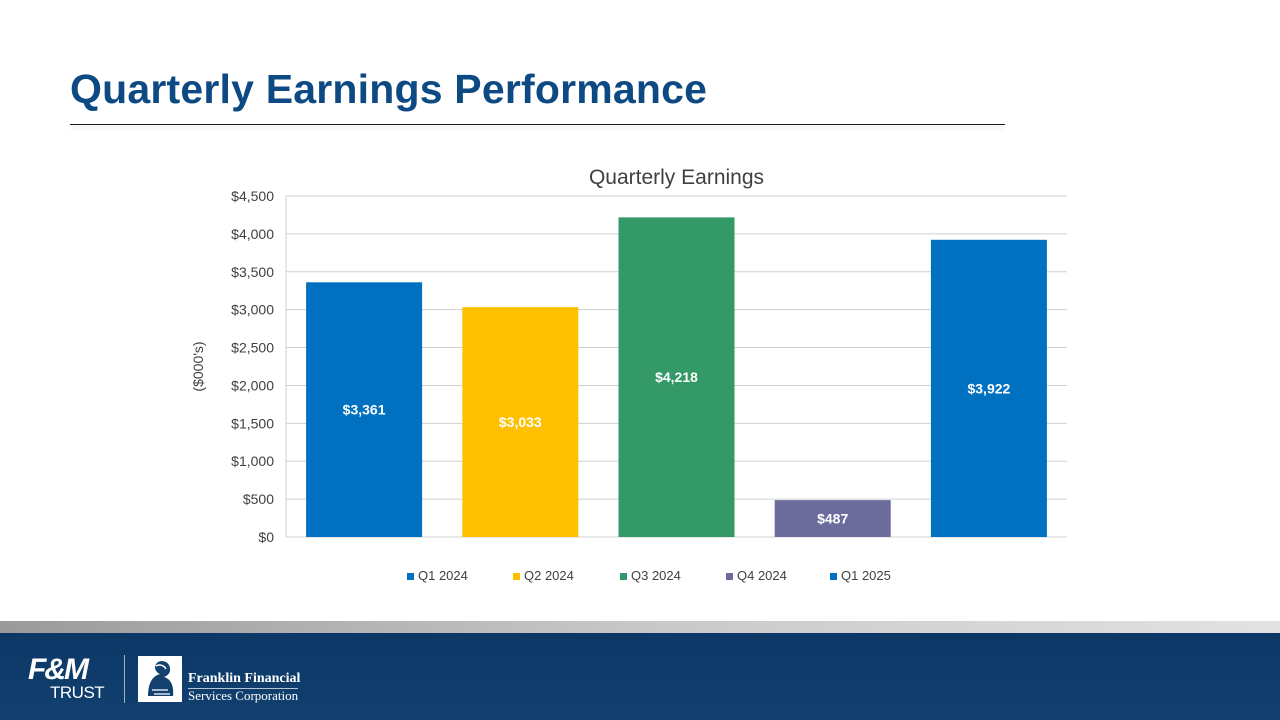 The width and height of the screenshot is (1280, 720). I want to click on fm-trust-logo: F&M TRUST, so click(70, 680).